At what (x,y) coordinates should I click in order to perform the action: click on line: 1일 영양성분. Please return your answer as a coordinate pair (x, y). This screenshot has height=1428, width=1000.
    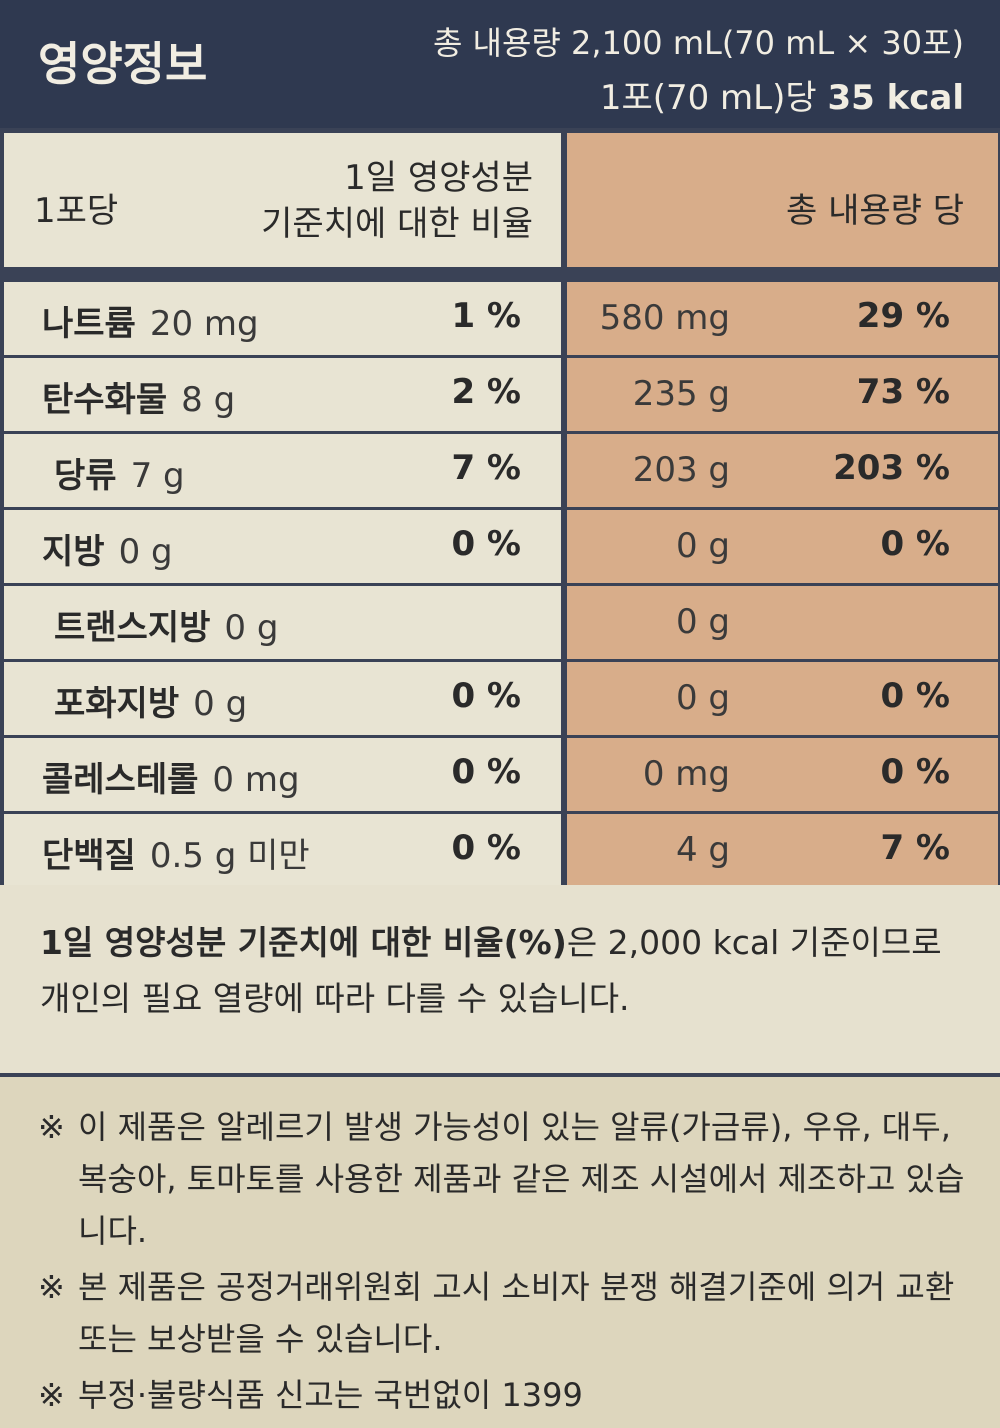
    Looking at the image, I should click on (438, 178).